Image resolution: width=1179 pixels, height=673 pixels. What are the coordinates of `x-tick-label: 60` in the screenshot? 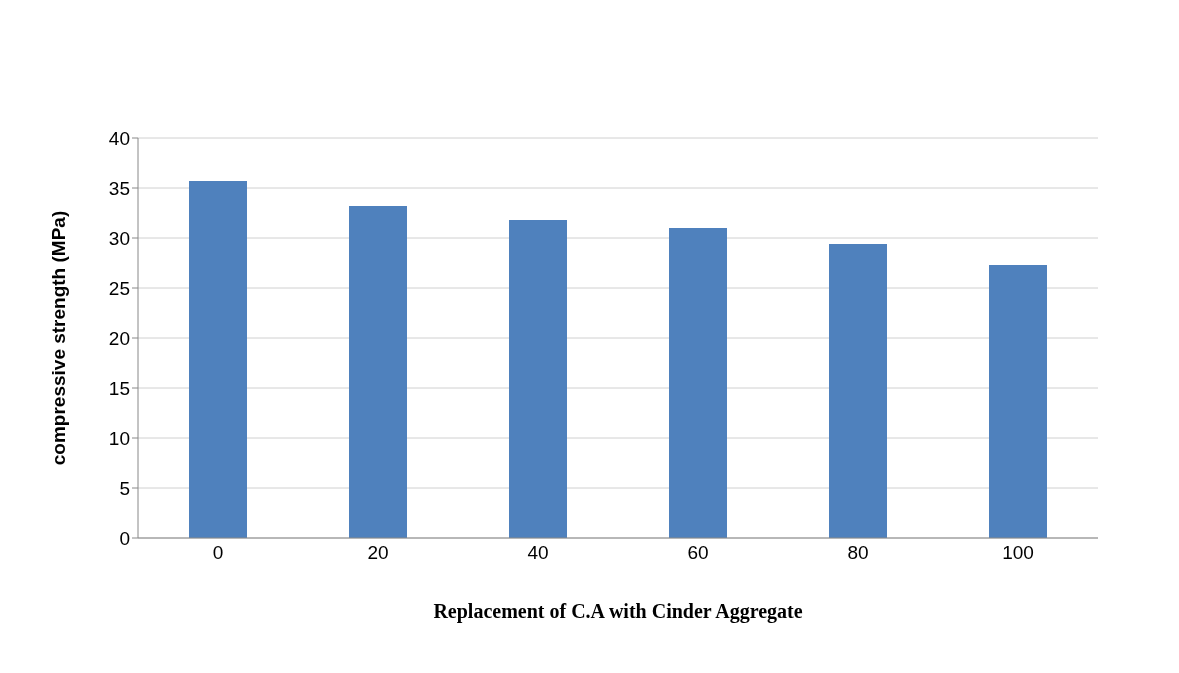 It's located at (698, 553).